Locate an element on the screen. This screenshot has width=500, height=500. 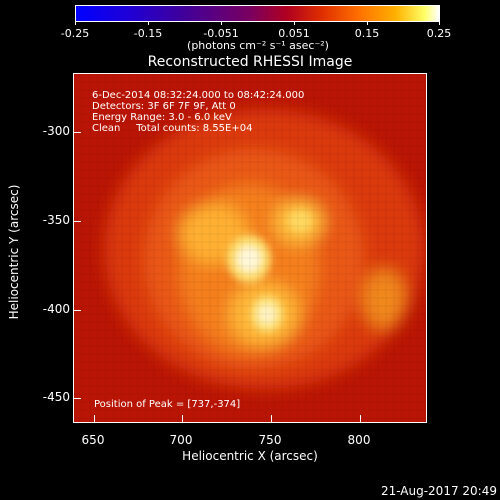
colorbar-tick-label: -0.051 is located at coordinates (221, 33).